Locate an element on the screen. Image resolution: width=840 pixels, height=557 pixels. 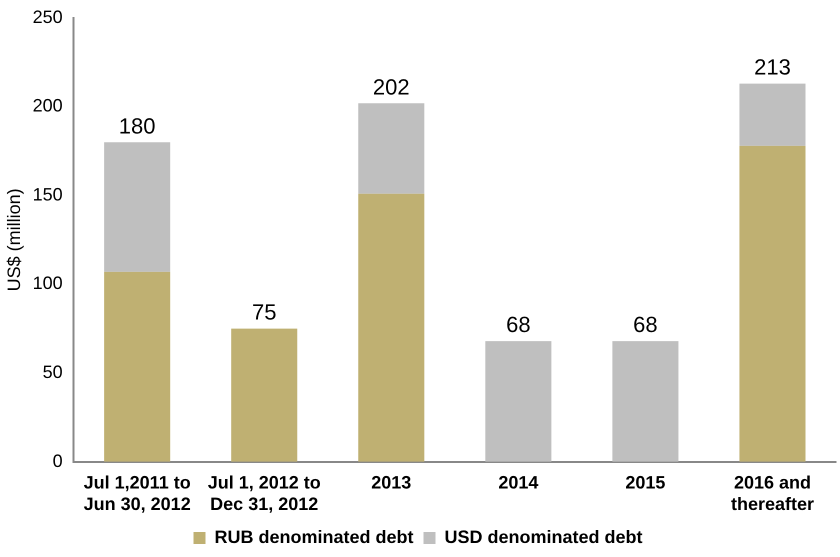
x-tick-label: 2015 is located at coordinates (645, 482).